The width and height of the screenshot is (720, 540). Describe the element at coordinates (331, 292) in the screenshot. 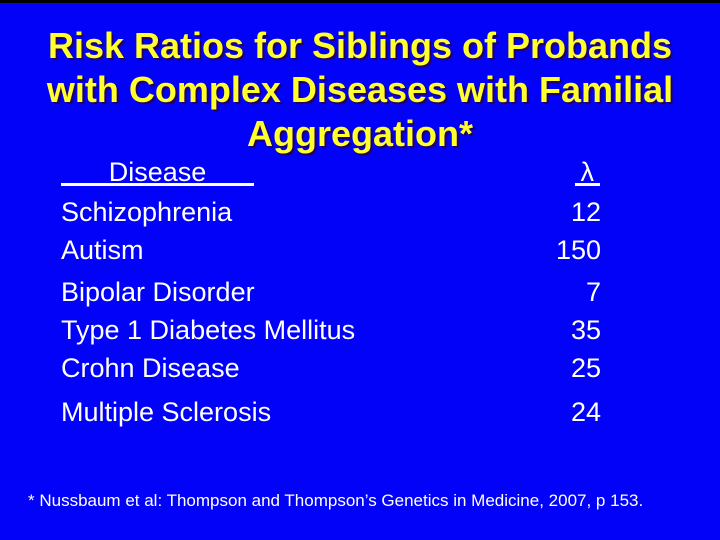

I see `table-row: Bipolar Disorder 7` at that location.